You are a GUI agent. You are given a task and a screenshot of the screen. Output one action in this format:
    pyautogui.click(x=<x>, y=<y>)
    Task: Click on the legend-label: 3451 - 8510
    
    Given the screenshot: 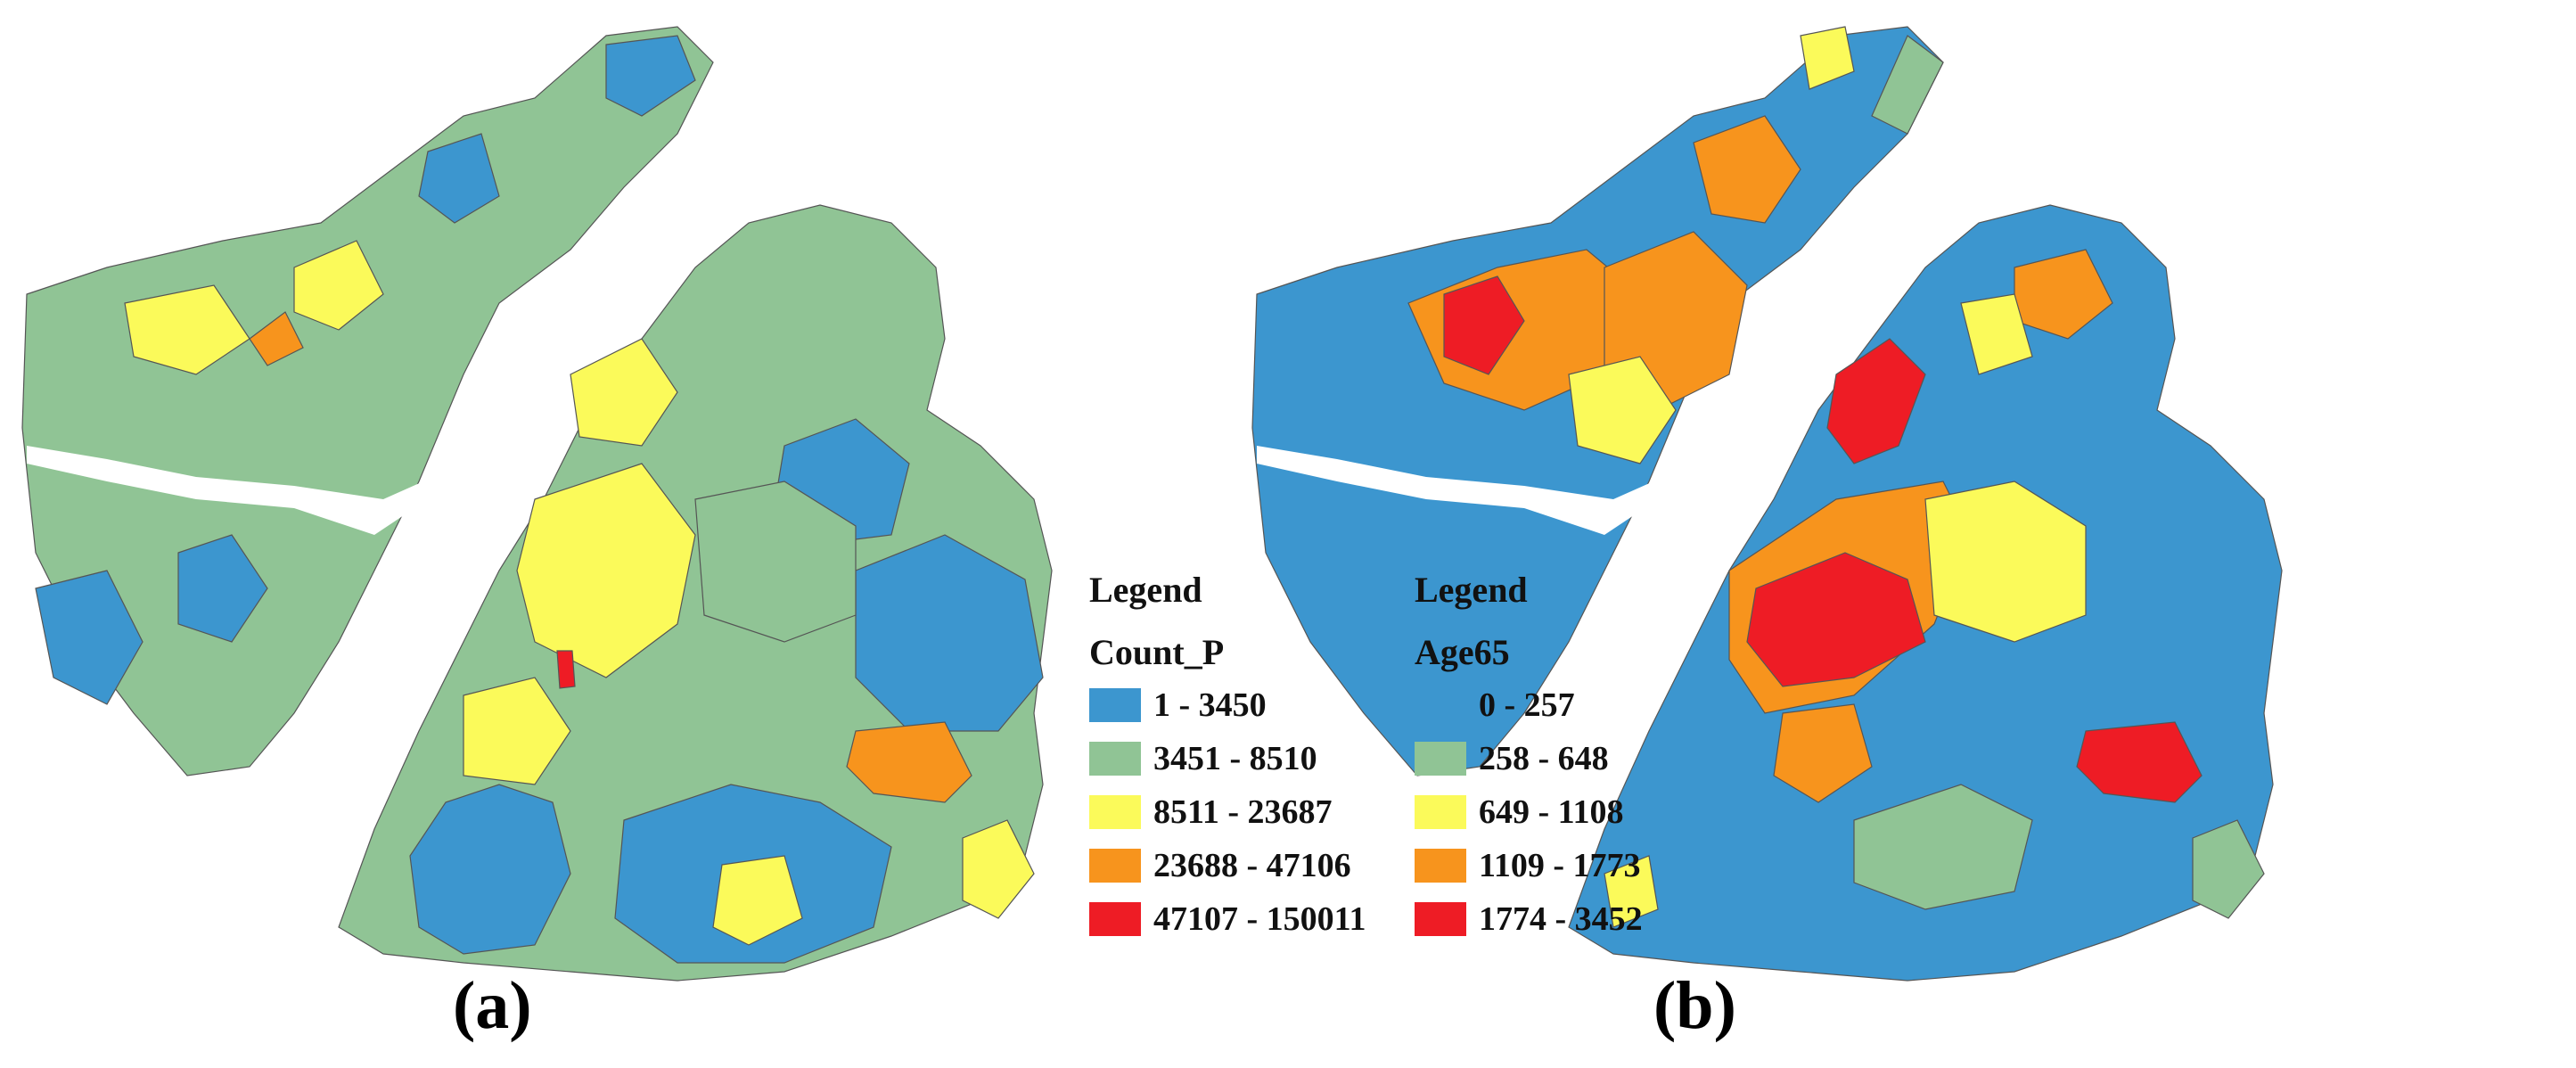 What is the action you would take?
    pyautogui.click(x=1235, y=758)
    